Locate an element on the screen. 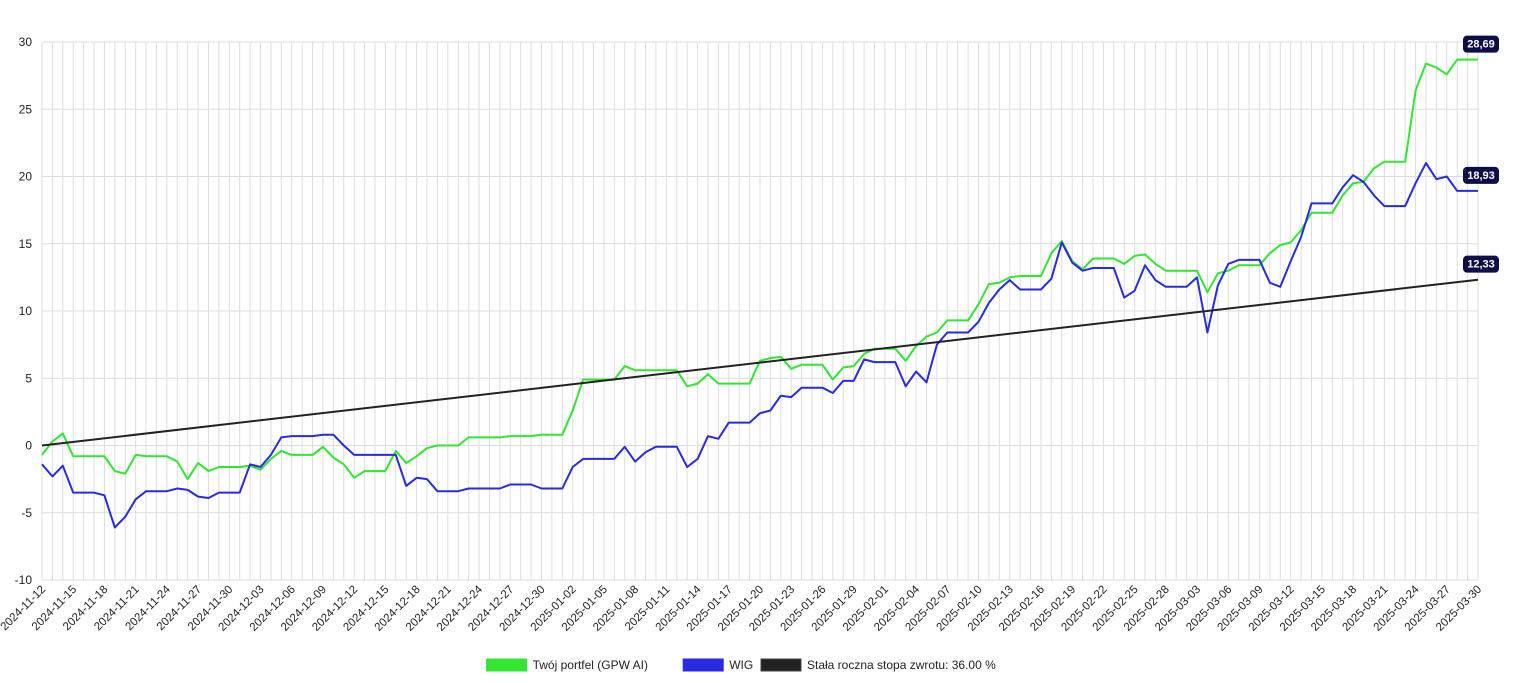 This screenshot has width=1520, height=683. legend-item-2: Stała roczna stopa zwrotu: 36.00 % is located at coordinates (878, 665).